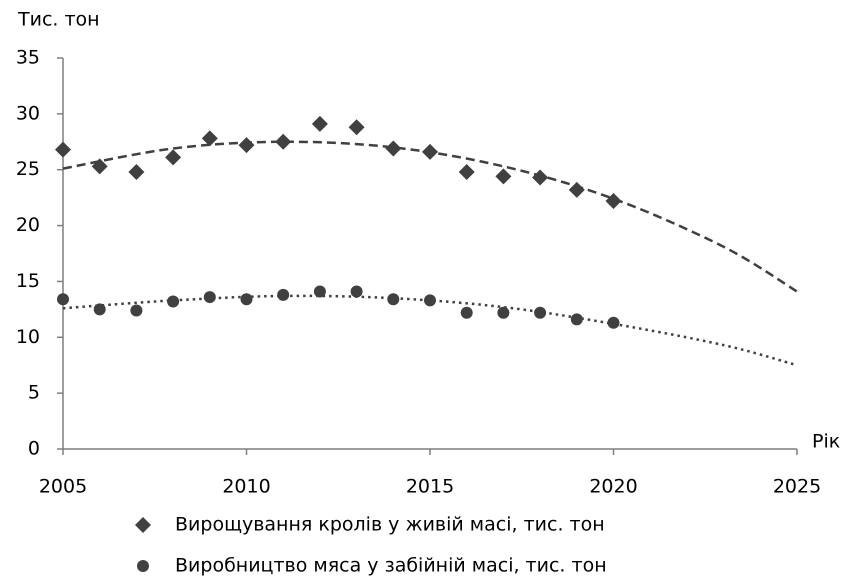 The image size is (853, 581). Describe the element at coordinates (430, 330) in the screenshot. I see `trend-line` at that location.